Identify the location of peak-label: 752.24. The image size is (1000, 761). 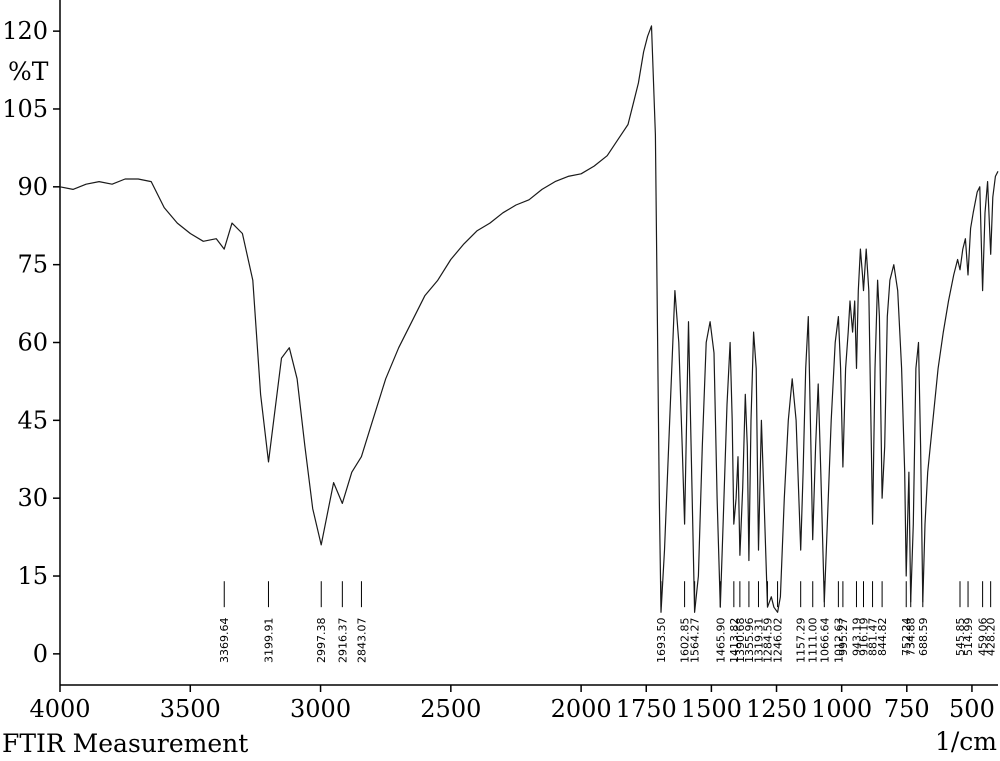
(906, 637).